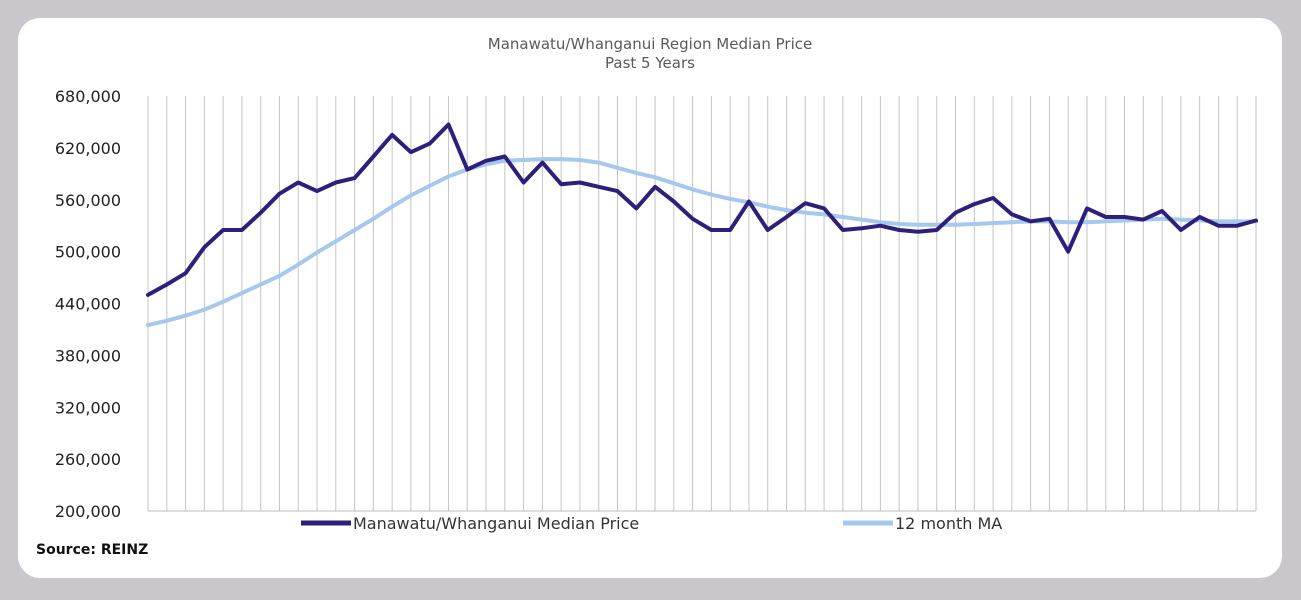  I want to click on y-tick-label: 260,000, so click(88, 459).